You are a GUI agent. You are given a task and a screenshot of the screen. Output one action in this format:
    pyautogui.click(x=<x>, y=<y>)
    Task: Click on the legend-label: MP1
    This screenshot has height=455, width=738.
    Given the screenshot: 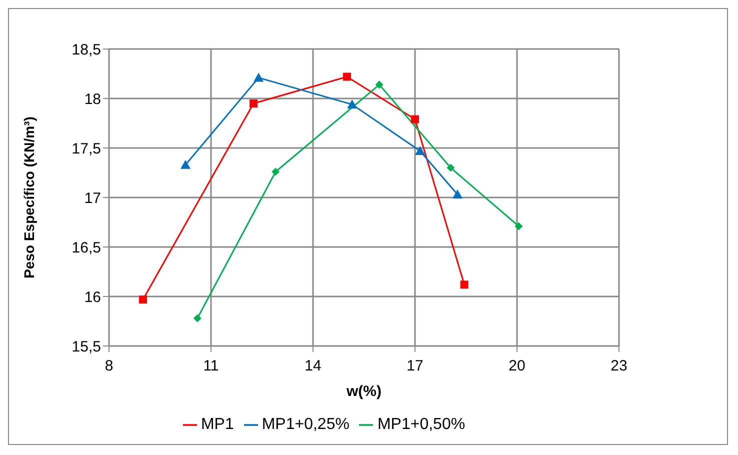 What is the action you would take?
    pyautogui.click(x=217, y=424)
    